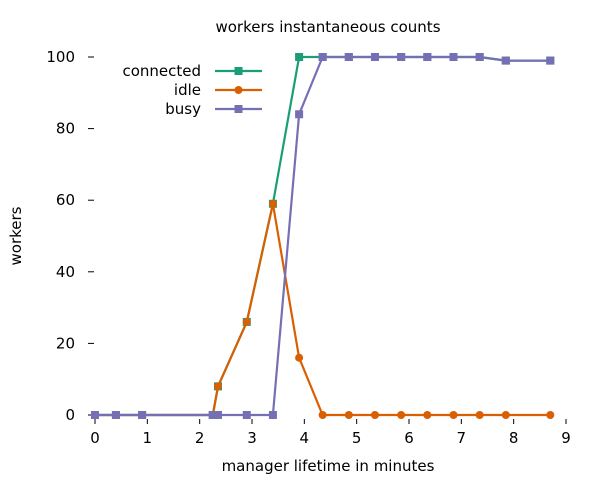 The width and height of the screenshot is (600, 480). Describe the element at coordinates (357, 438) in the screenshot. I see `x-tick-label: 5` at that location.